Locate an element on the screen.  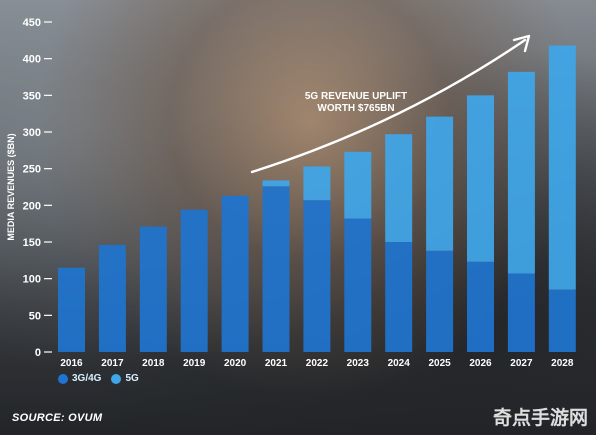
bar-5g-2022 is located at coordinates (317, 183).